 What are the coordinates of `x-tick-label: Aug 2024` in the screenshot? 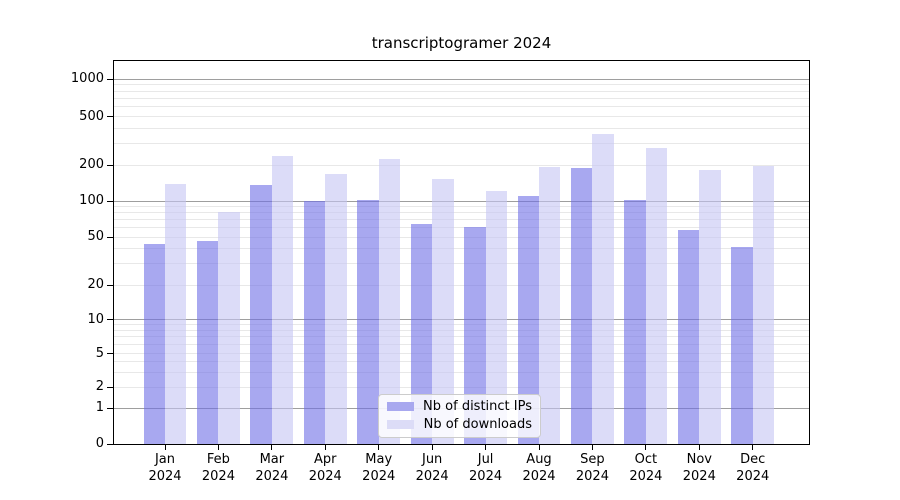 It's located at (539, 468).